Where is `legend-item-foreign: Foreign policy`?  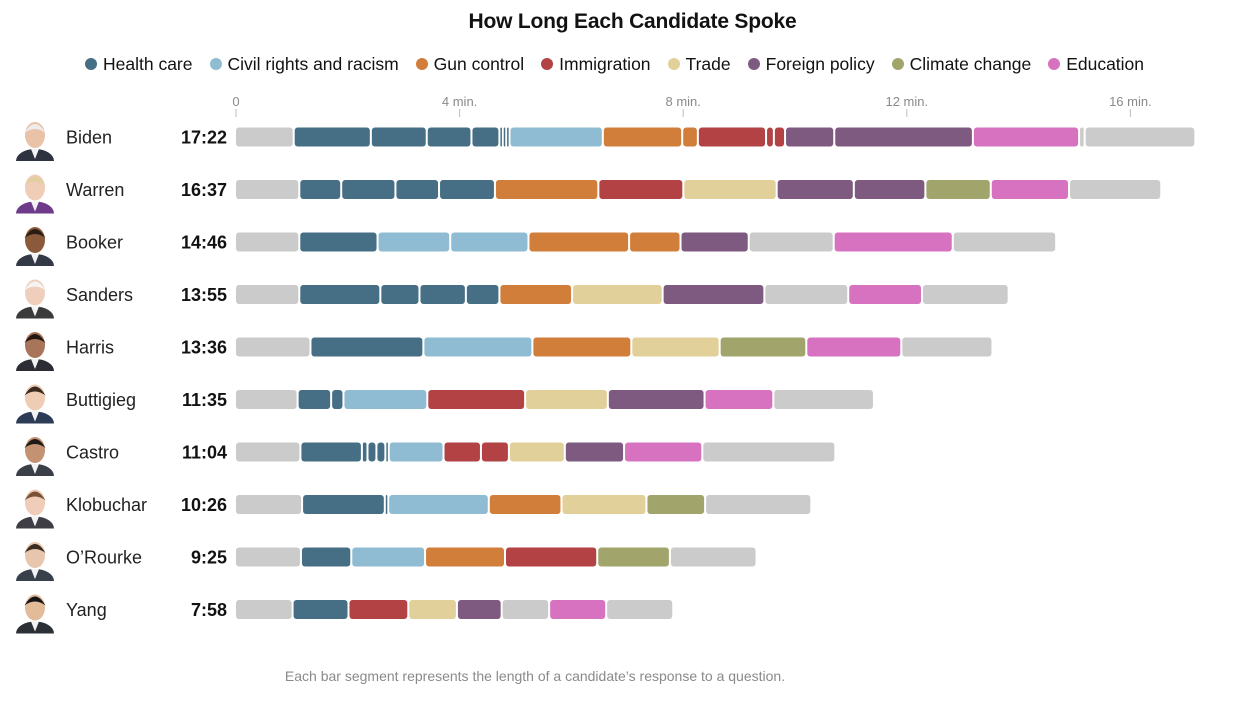 legend-item-foreign: Foreign policy is located at coordinates (811, 64).